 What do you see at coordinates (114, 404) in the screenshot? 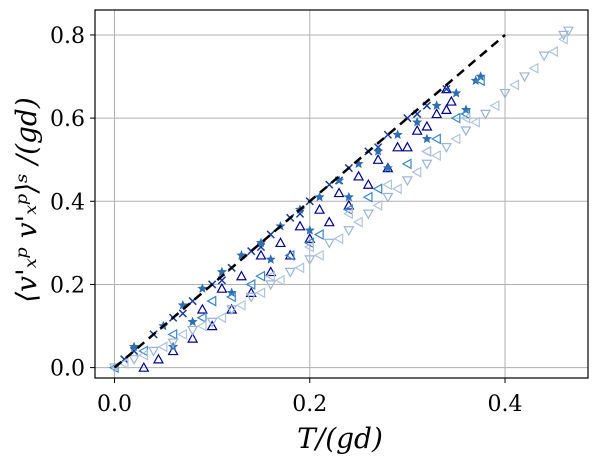
I see `x-tick-label: 0.0` at bounding box center [114, 404].